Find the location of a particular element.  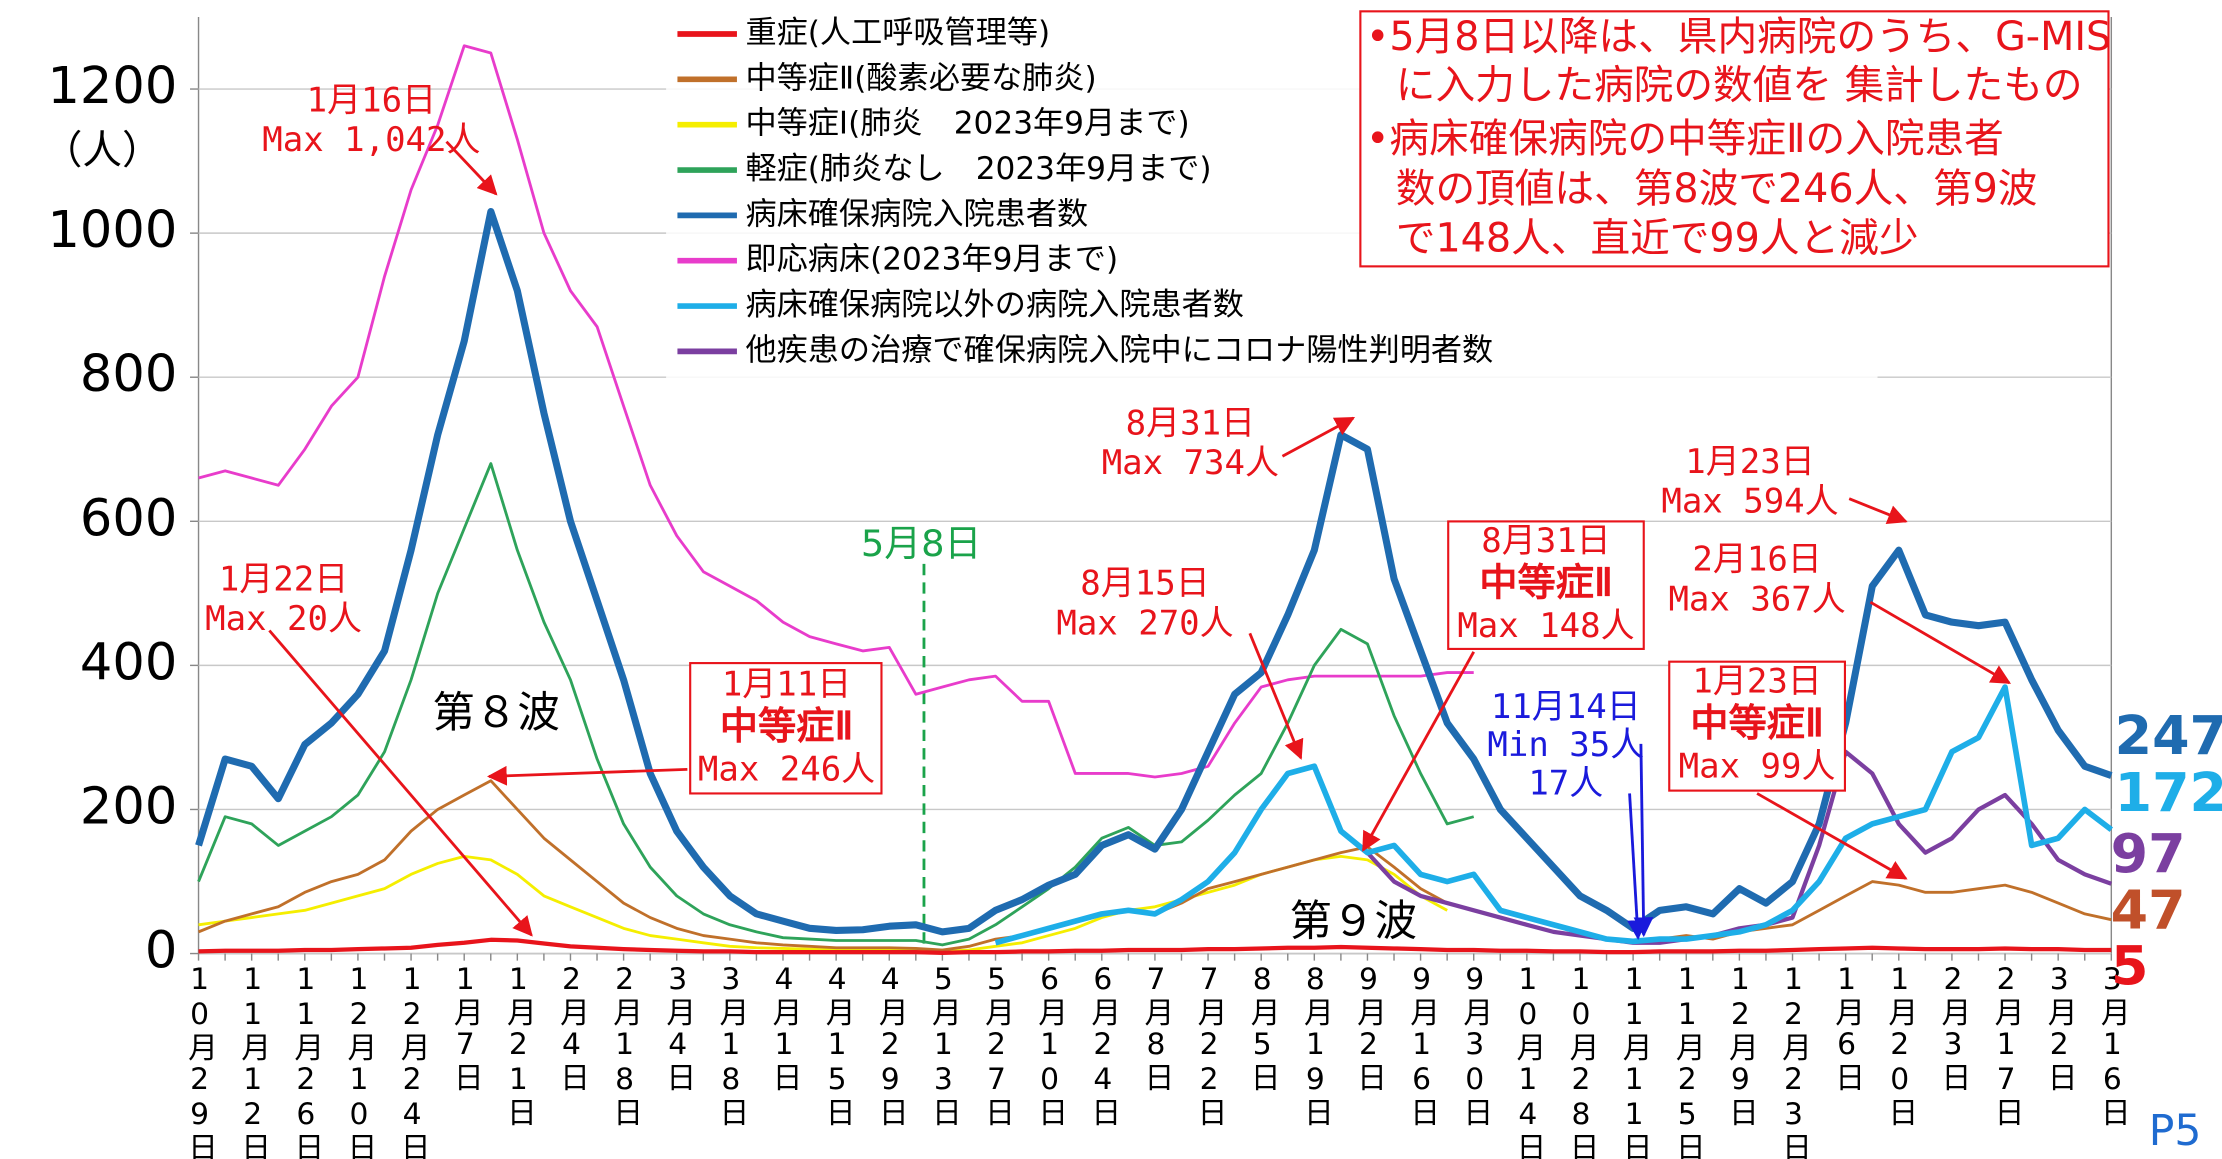

legend-label: 中等症Ⅱ(酸素必要な肺炎) is located at coordinates (920, 78).